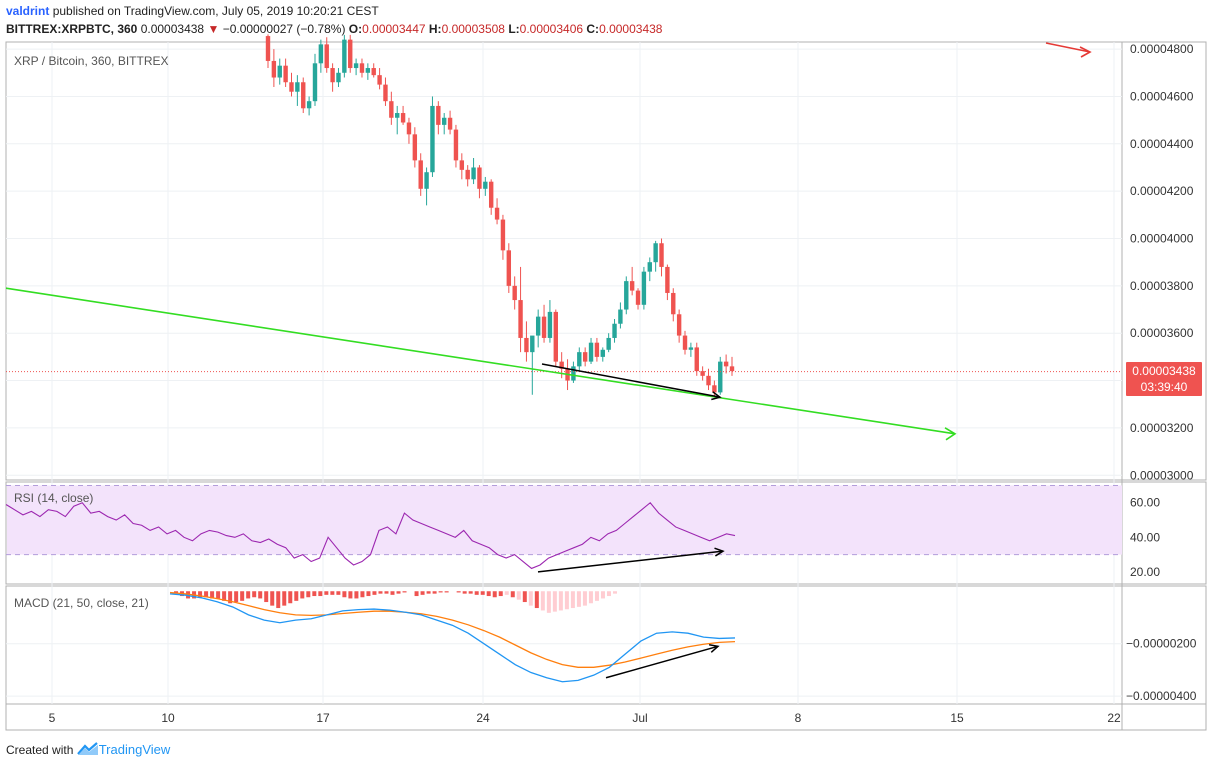 The height and width of the screenshot is (768, 1214). I want to click on macd-signal-line, so click(452, 629).